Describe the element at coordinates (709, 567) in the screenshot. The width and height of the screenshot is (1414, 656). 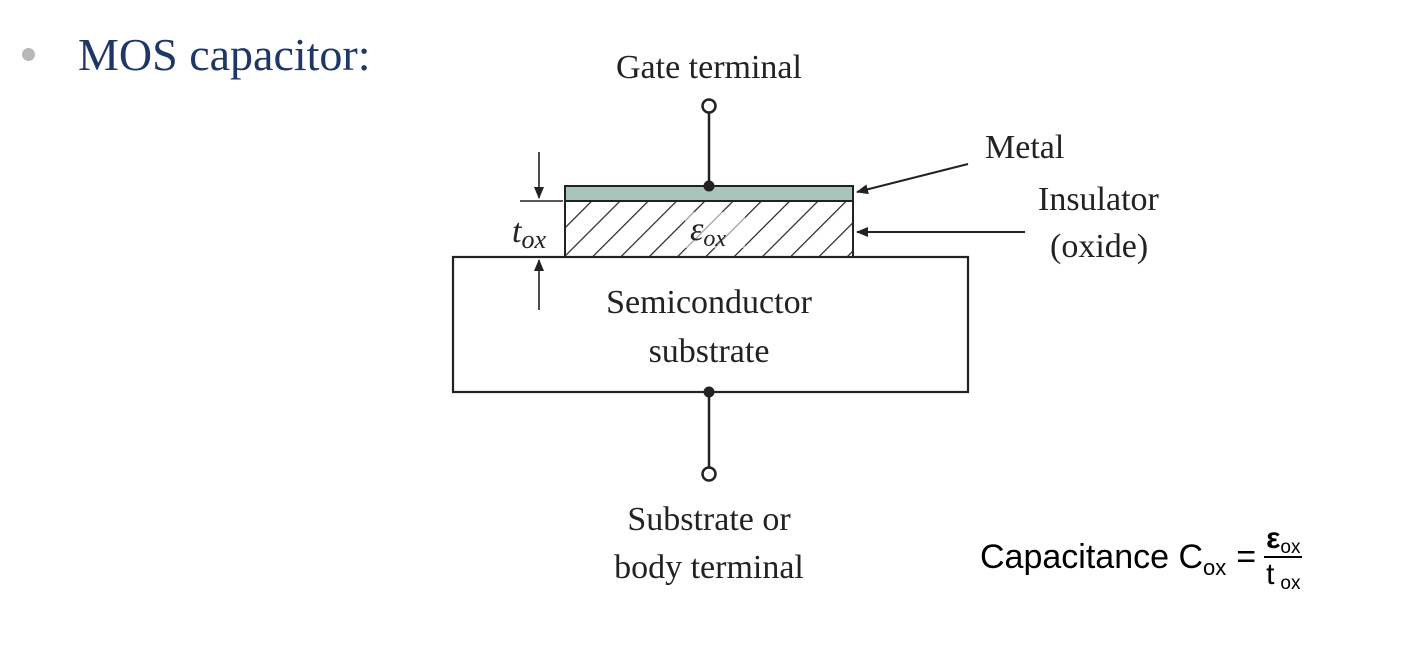
I see `body-terminal-label-line2: body terminal` at that location.